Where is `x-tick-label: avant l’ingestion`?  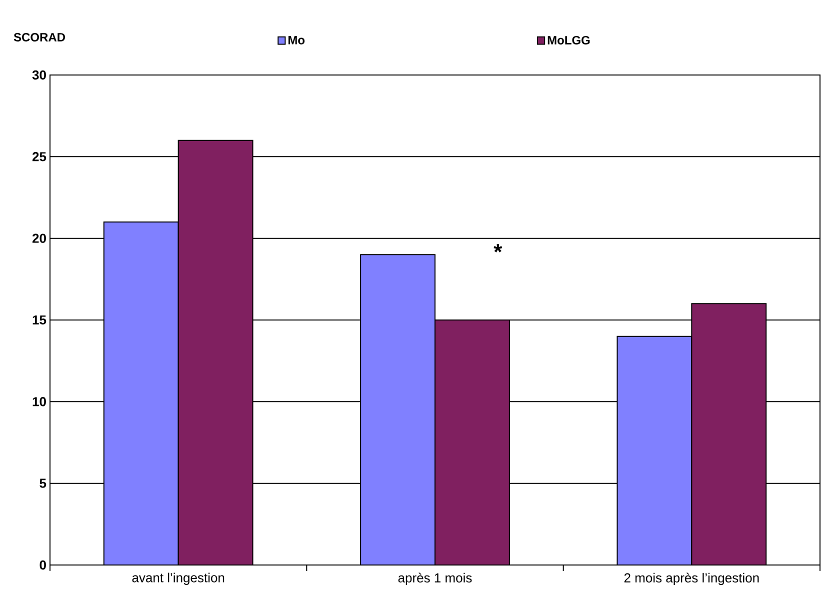
x-tick-label: avant l’ingestion is located at coordinates (178, 578).